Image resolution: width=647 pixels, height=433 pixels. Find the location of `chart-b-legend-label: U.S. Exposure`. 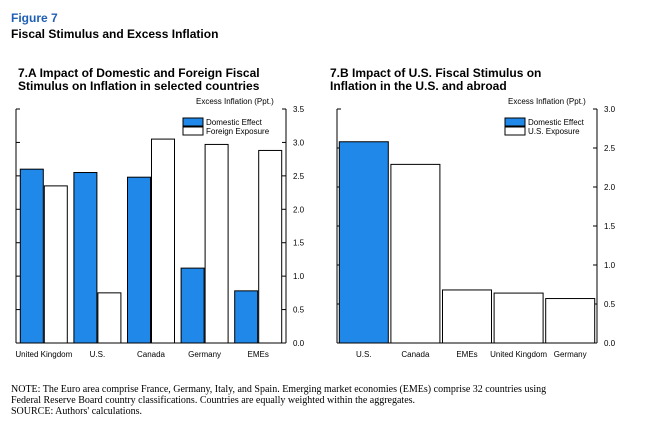

chart-b-legend-label: U.S. Exposure is located at coordinates (554, 131).